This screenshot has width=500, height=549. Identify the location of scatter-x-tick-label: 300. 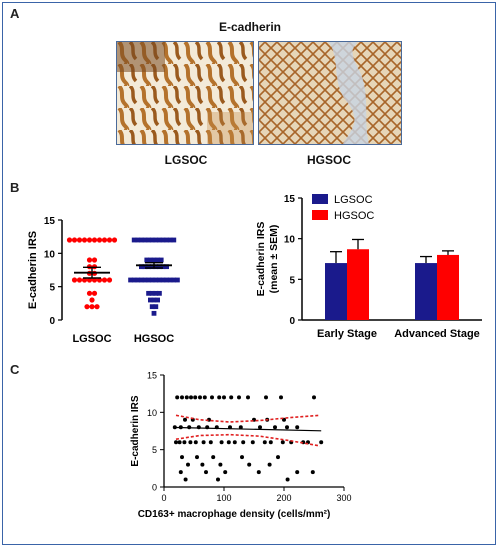
(343, 498).